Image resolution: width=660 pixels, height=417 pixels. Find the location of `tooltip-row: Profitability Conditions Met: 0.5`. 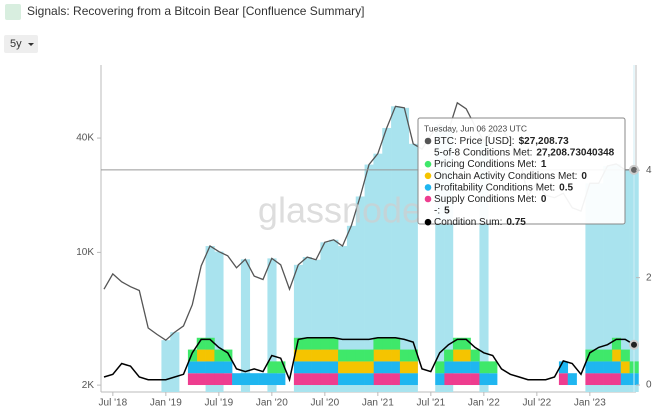

tooltip-row: Profitability Conditions Met: 0.5 is located at coordinates (504, 187).